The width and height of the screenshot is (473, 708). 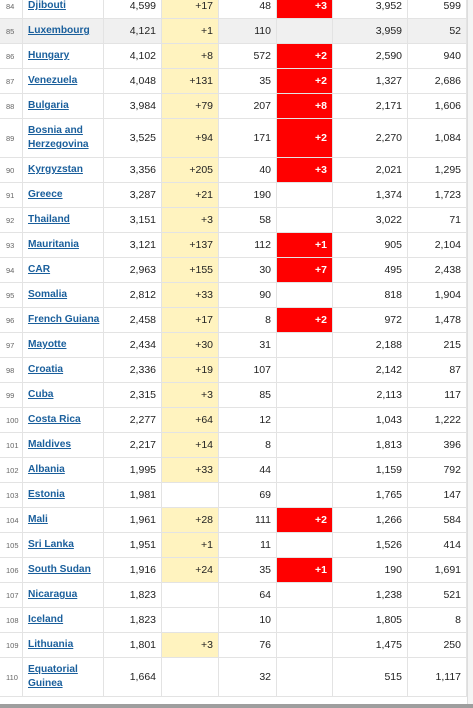 I want to click on country-cell: Thailand, so click(x=63, y=220).